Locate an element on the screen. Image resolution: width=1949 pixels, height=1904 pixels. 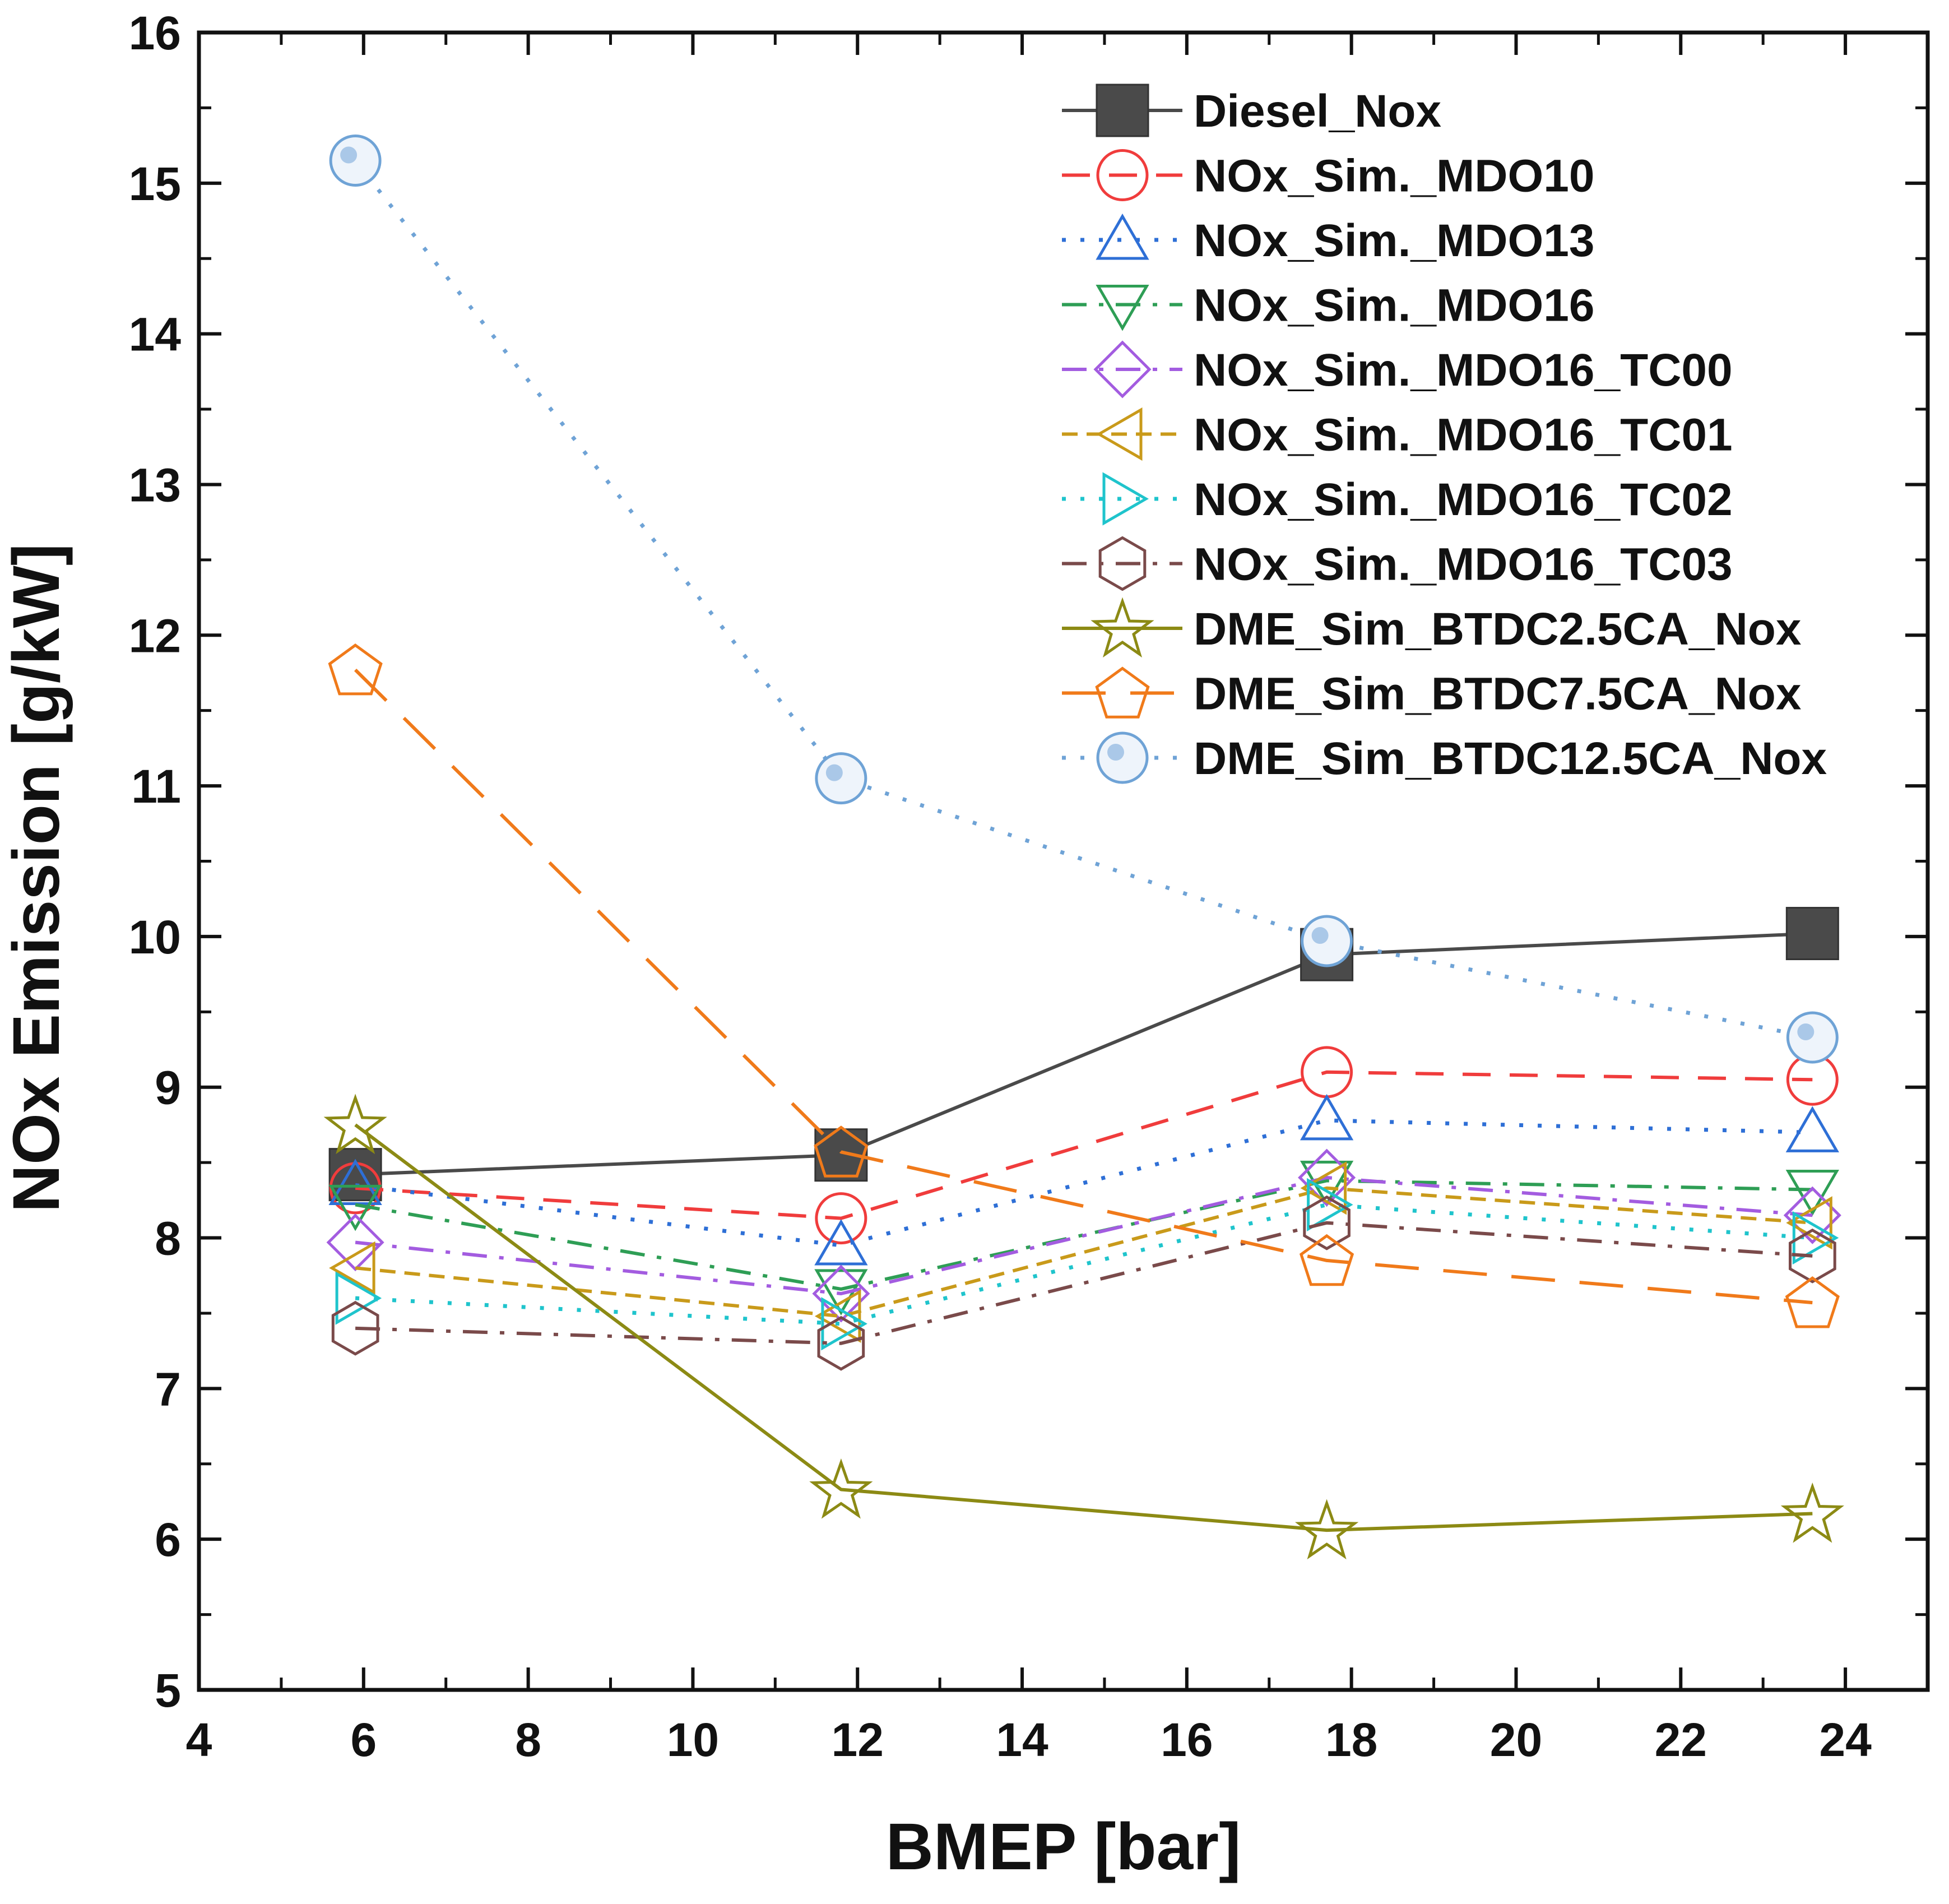
y-tick-label: 10 is located at coordinates (155, 937).